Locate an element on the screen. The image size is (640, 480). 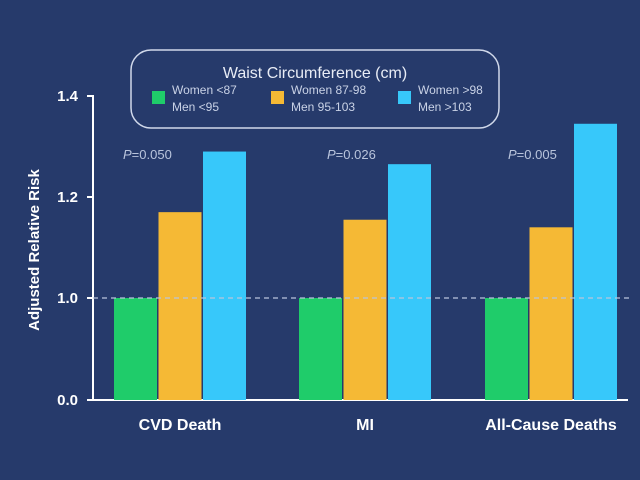
legend-label-line2: Men <95 is located at coordinates (195, 107).